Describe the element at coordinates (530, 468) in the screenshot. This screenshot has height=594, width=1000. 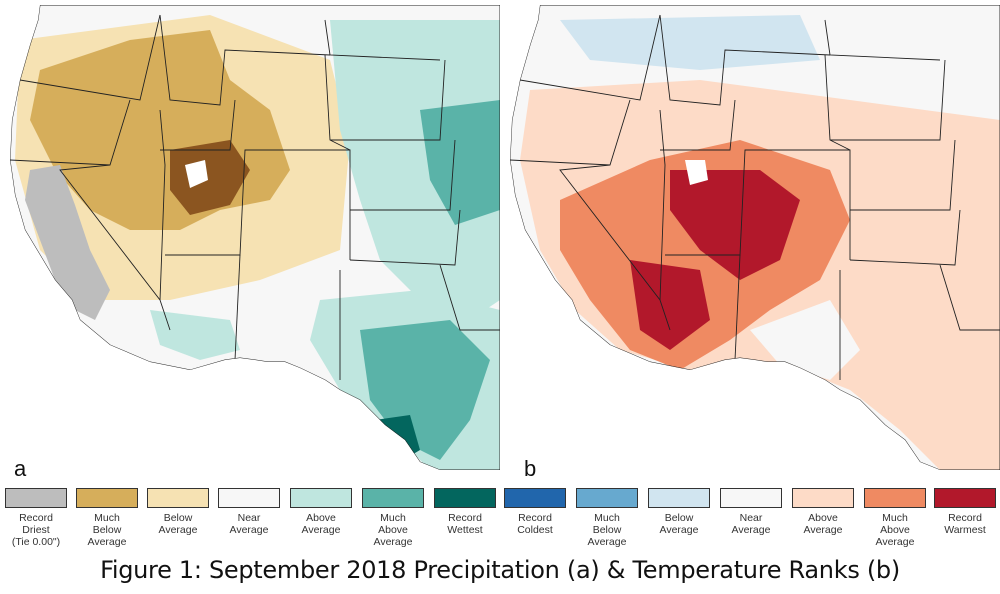
I see `panel-letter-b: b` at that location.